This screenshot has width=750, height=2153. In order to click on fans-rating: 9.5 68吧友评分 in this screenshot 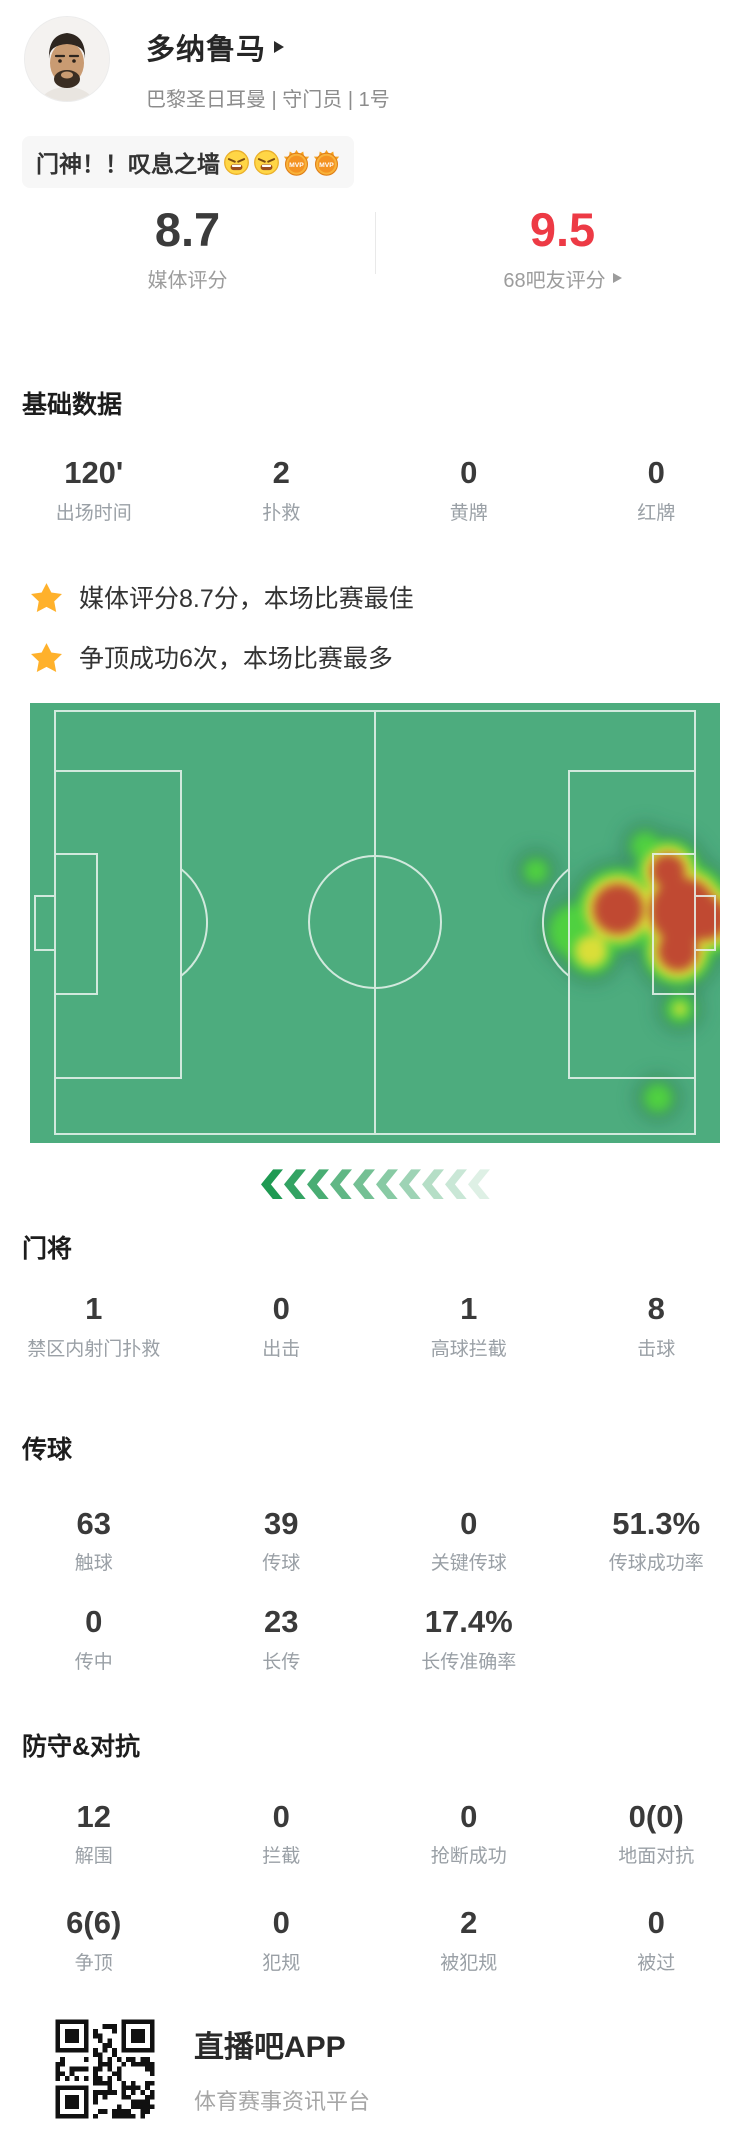, I will do `click(562, 249)`.